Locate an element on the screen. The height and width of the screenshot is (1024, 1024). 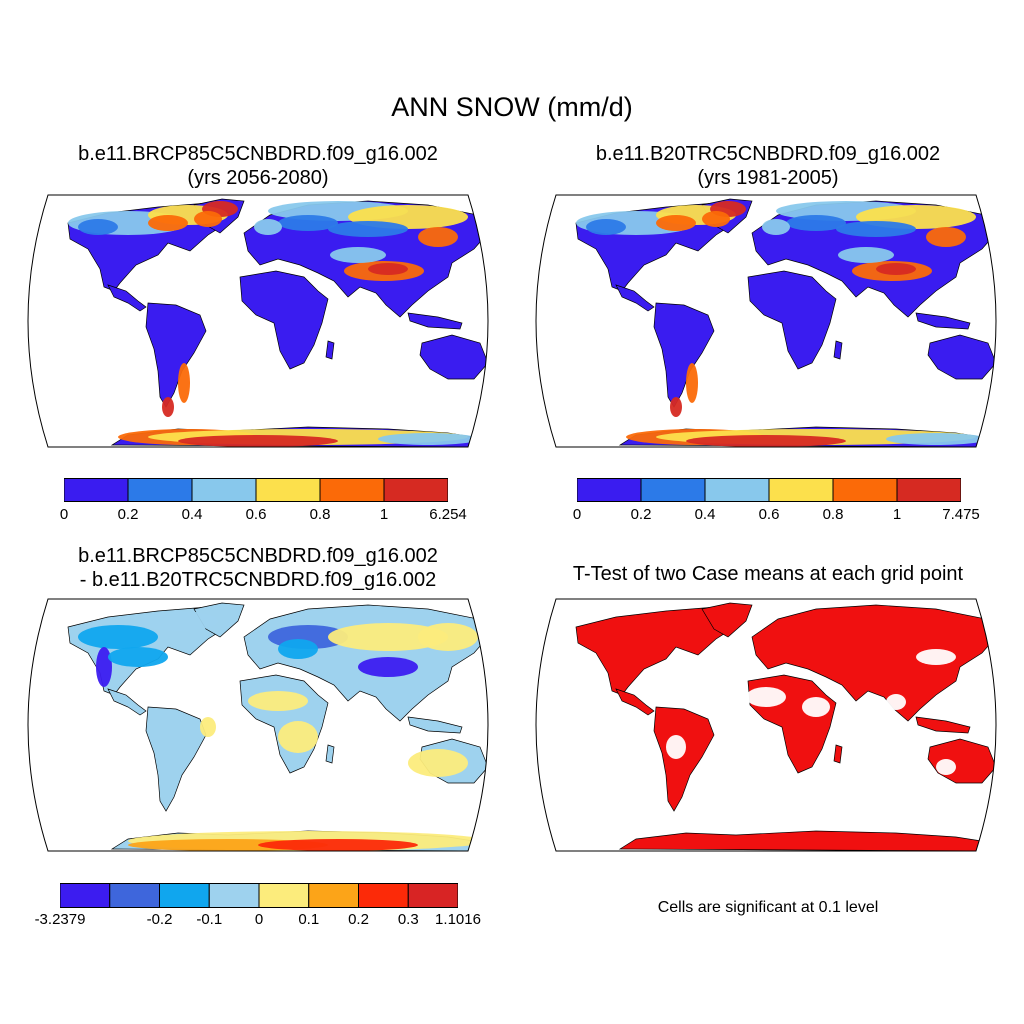
map1-africa is located at coordinates (284, 320).